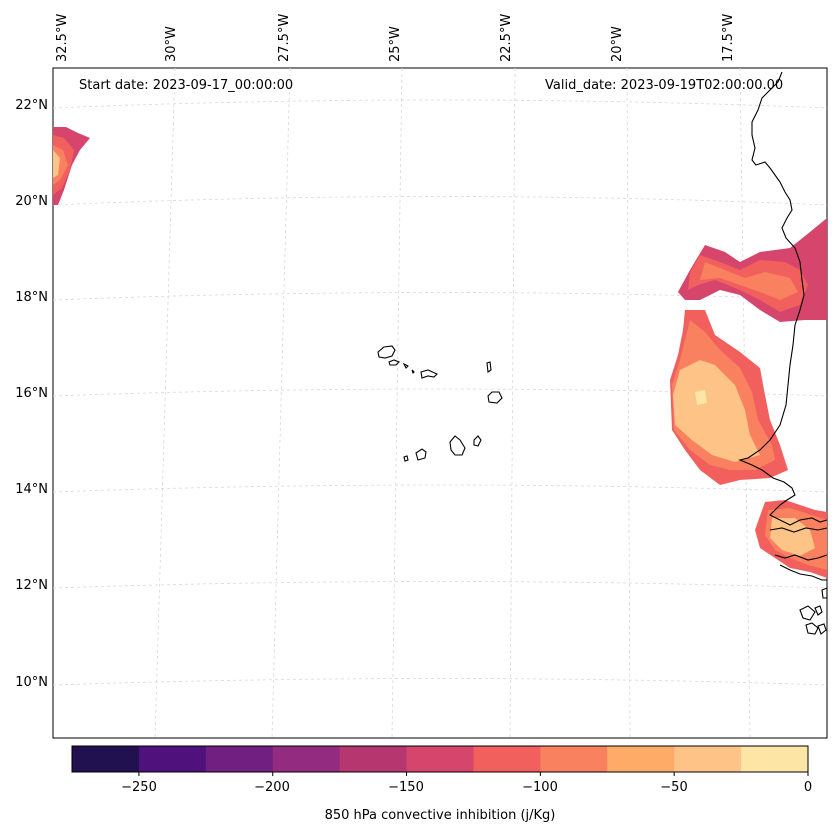  I want to click on lat-label-10n: 10°N, so click(31, 682).